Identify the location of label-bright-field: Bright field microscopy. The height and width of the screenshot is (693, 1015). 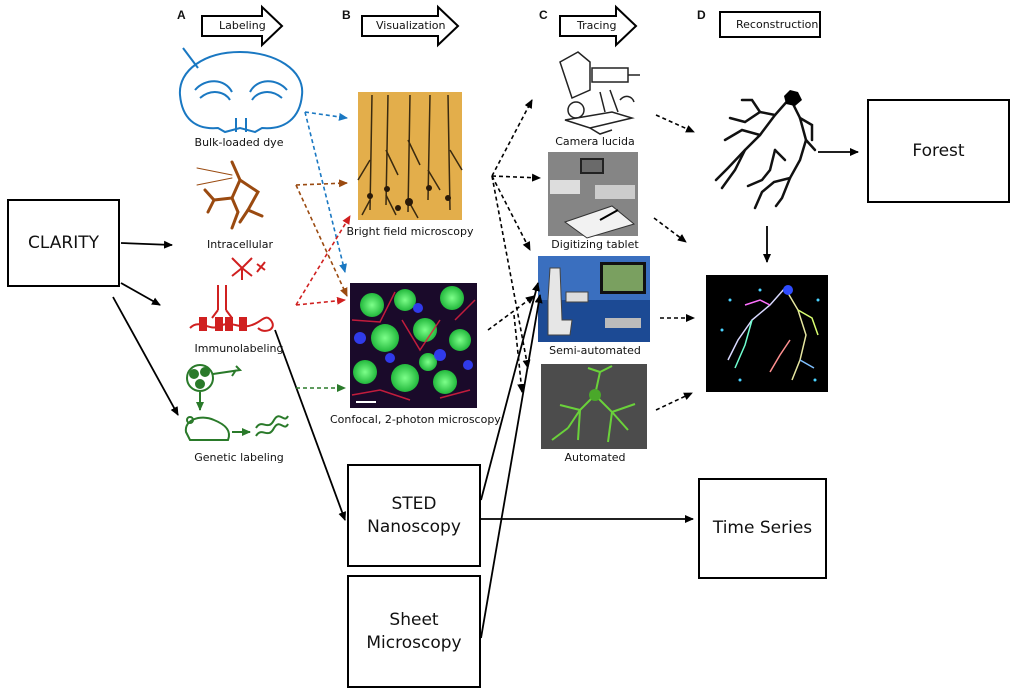
(410, 231).